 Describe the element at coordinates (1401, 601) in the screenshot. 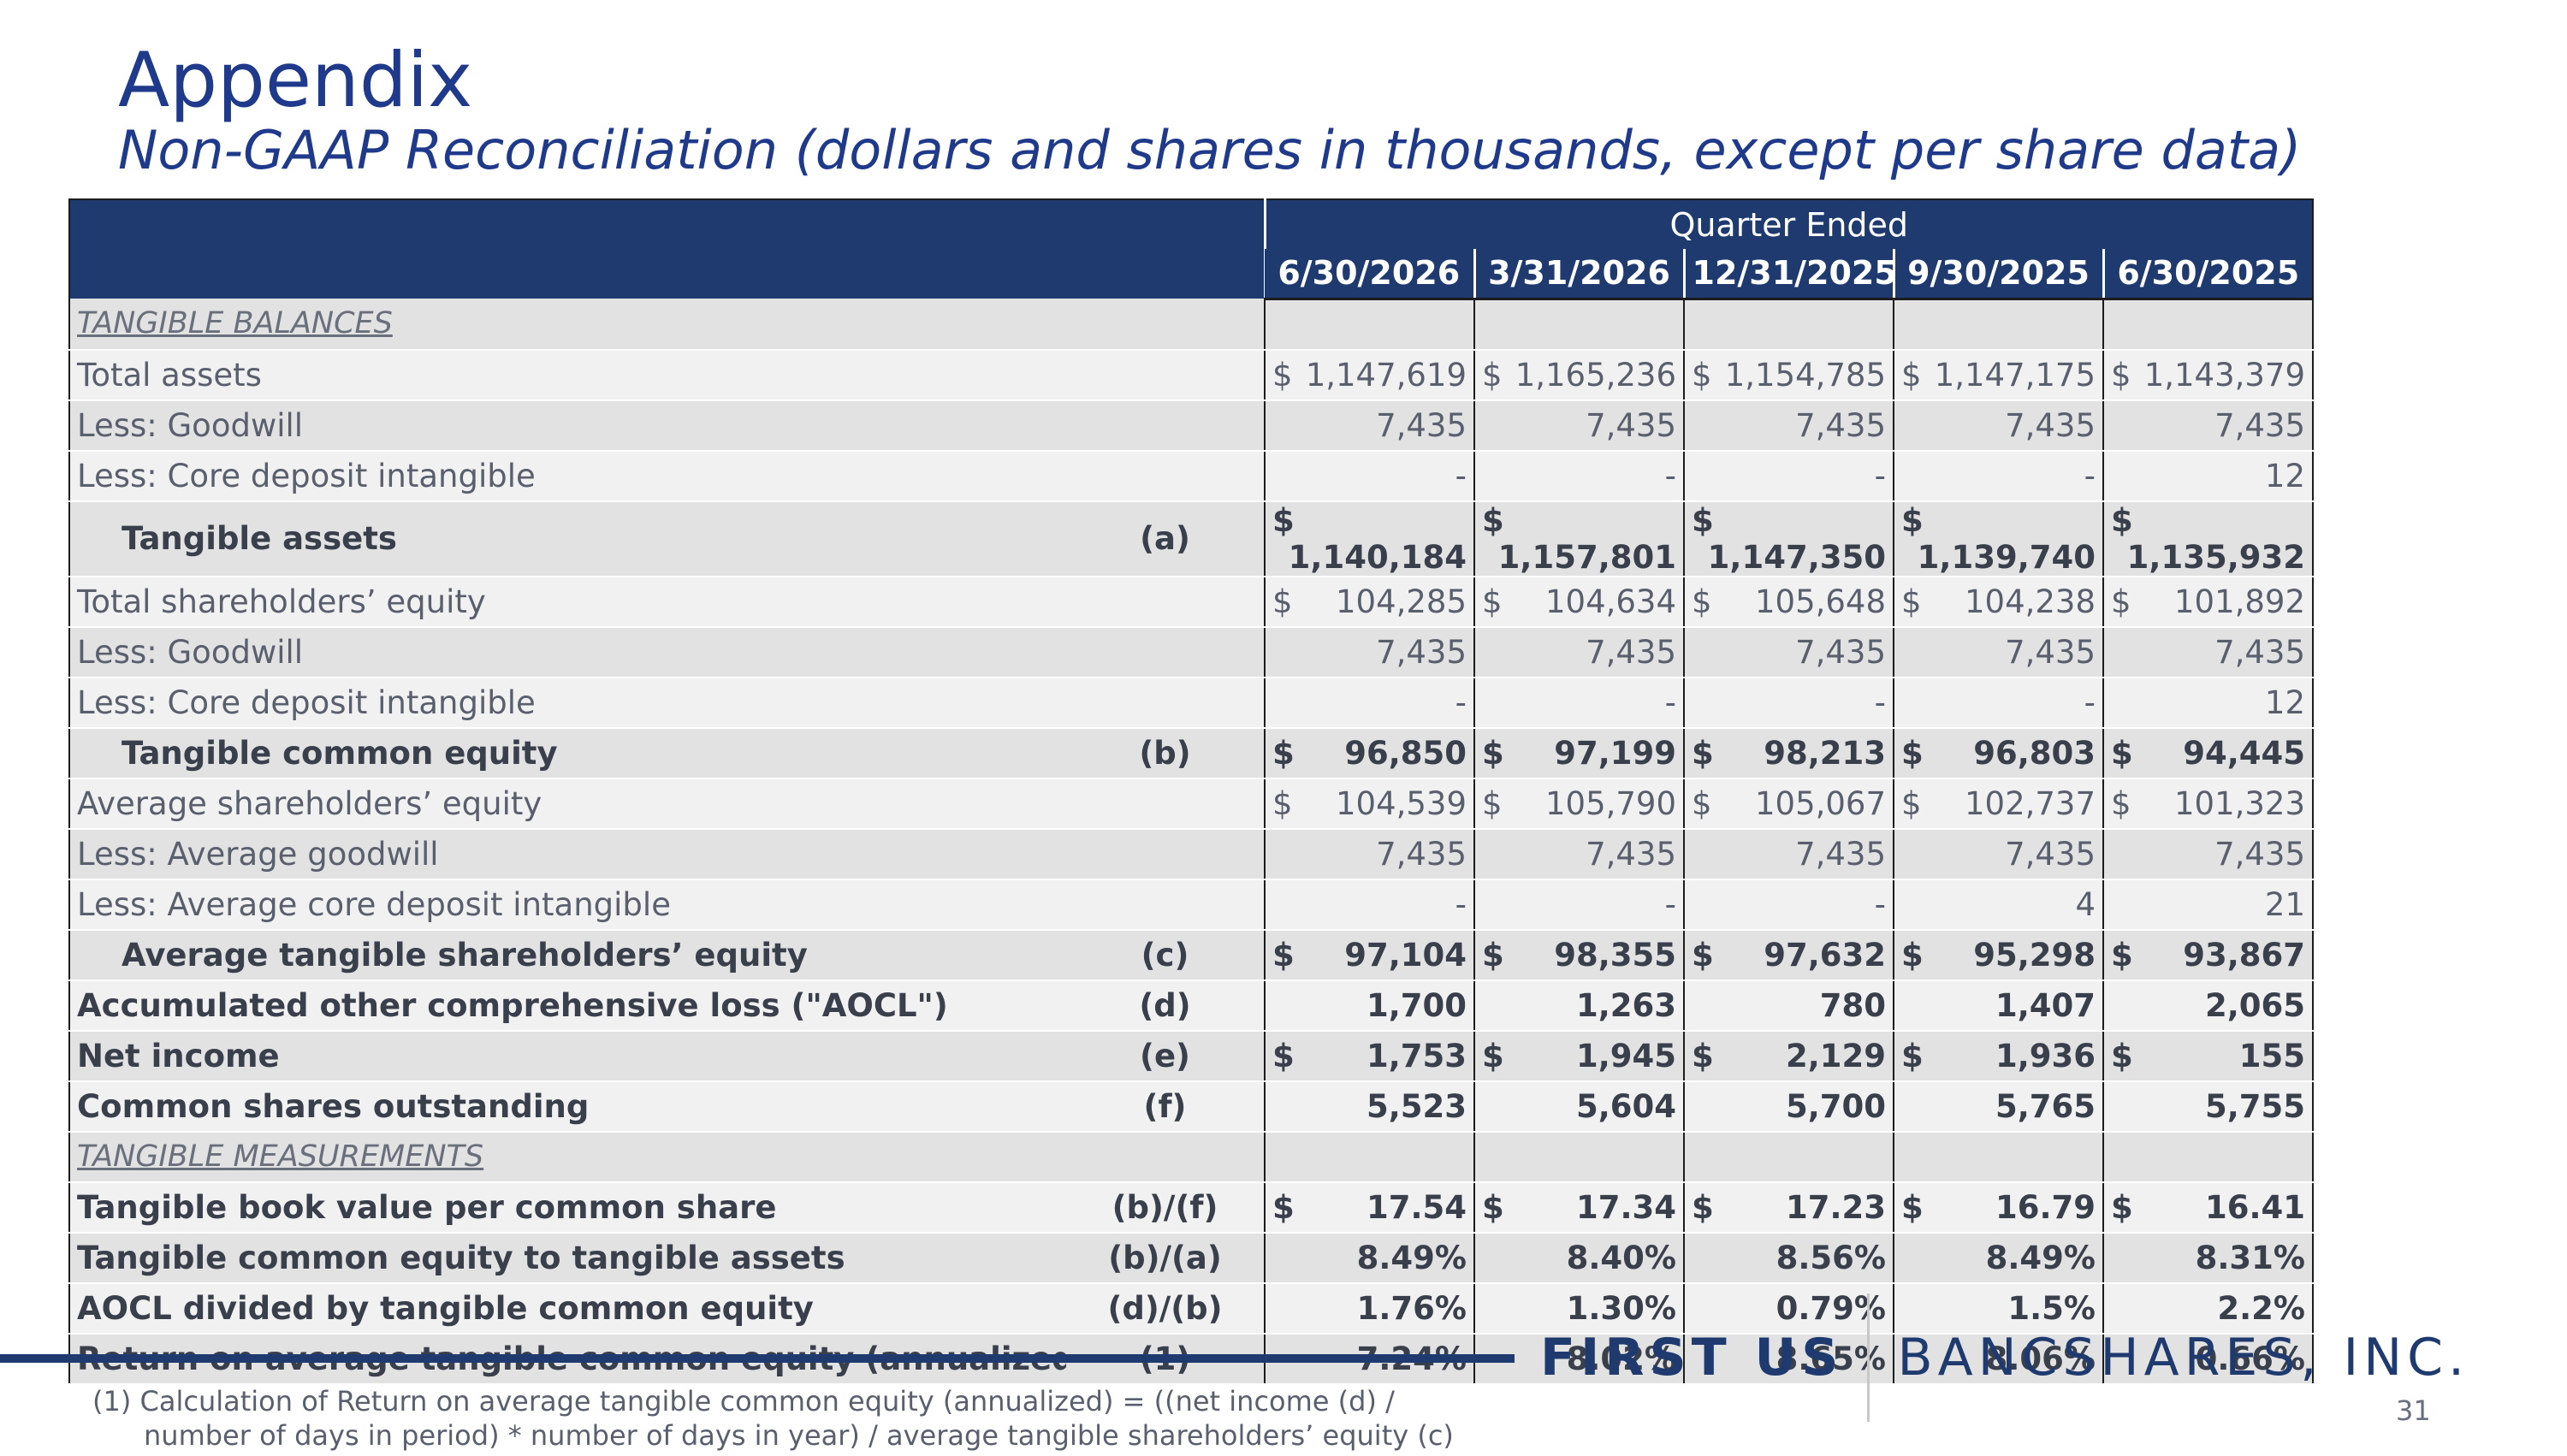

I see `value-number: 104,285` at that location.